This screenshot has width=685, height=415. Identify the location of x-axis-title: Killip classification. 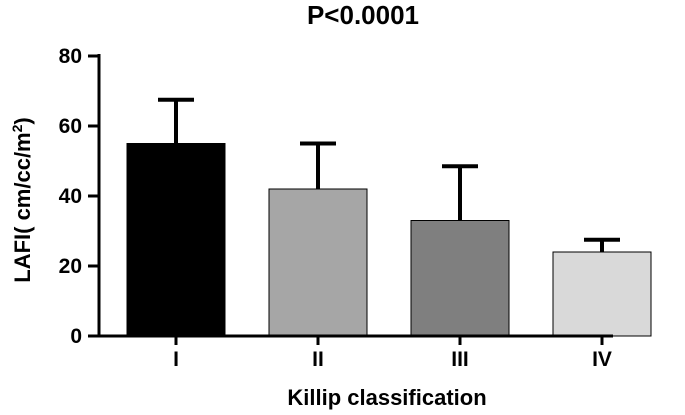
(386, 397).